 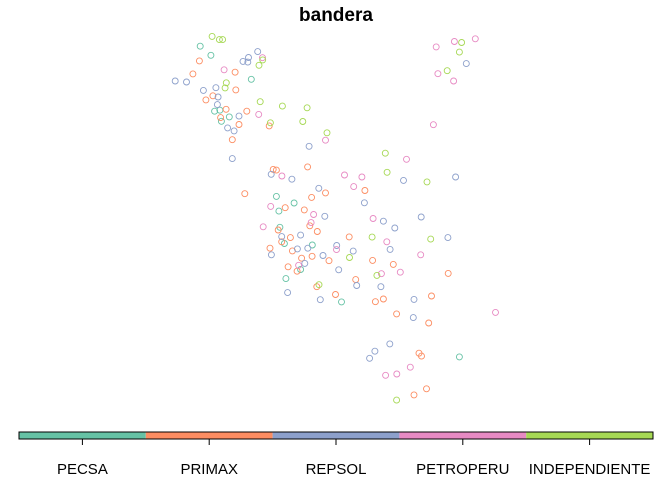 What do you see at coordinates (82, 435) in the screenshot?
I see `legend-swatch-pecsa` at bounding box center [82, 435].